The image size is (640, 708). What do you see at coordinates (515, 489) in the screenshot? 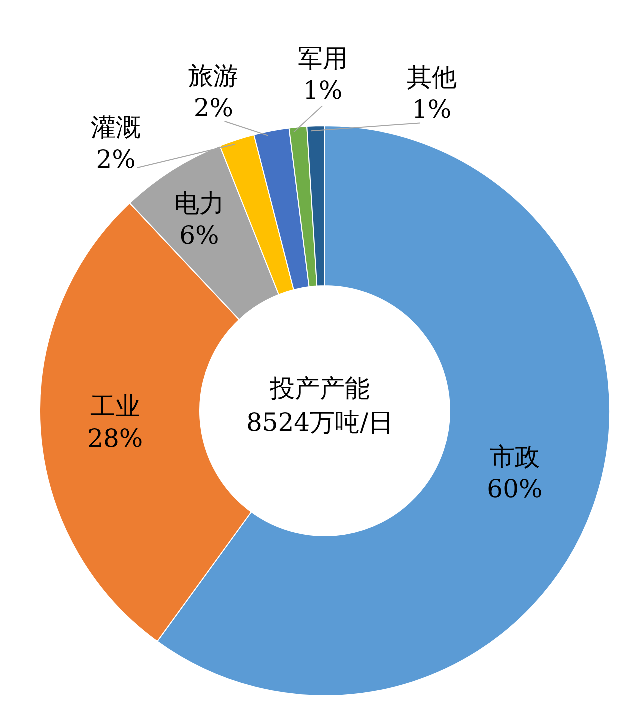
I see `data-label: 60%` at bounding box center [515, 489].